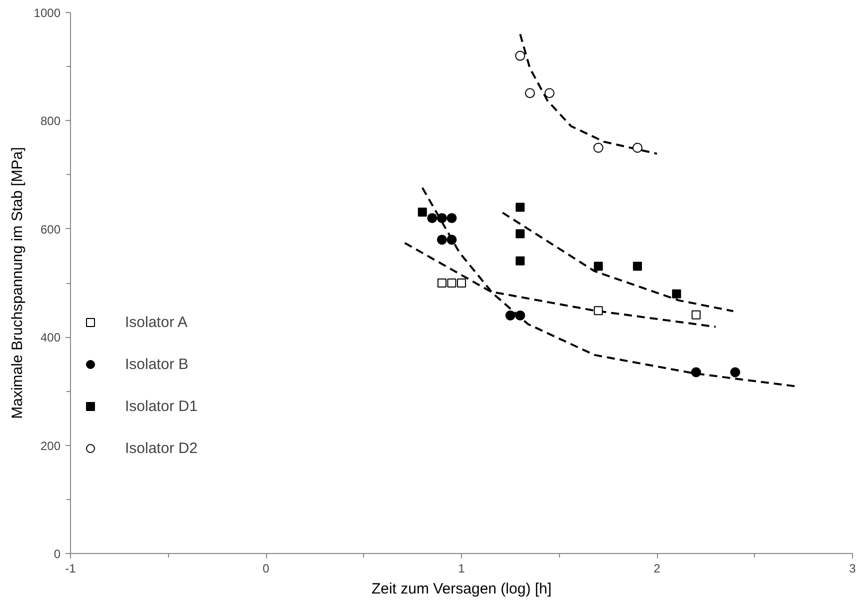  I want to click on y-tick-label: 400, so click(50, 337).